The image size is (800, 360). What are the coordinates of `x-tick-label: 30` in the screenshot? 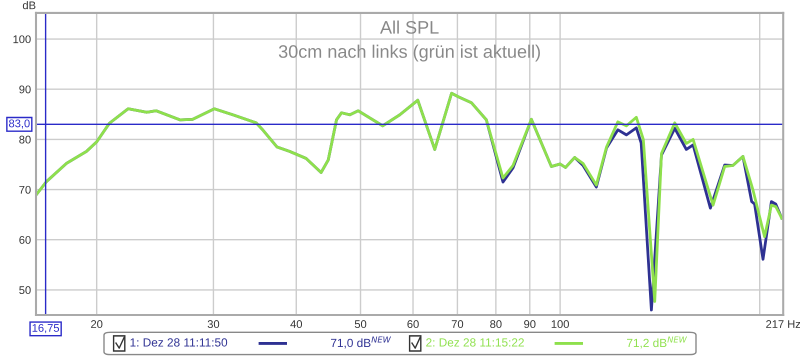 It's located at (214, 324).